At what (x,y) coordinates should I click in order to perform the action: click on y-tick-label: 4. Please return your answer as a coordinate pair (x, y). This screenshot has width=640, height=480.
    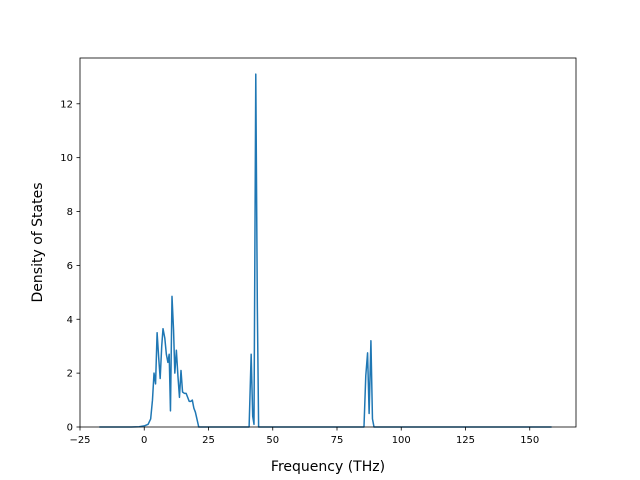
    Looking at the image, I should click on (70, 320).